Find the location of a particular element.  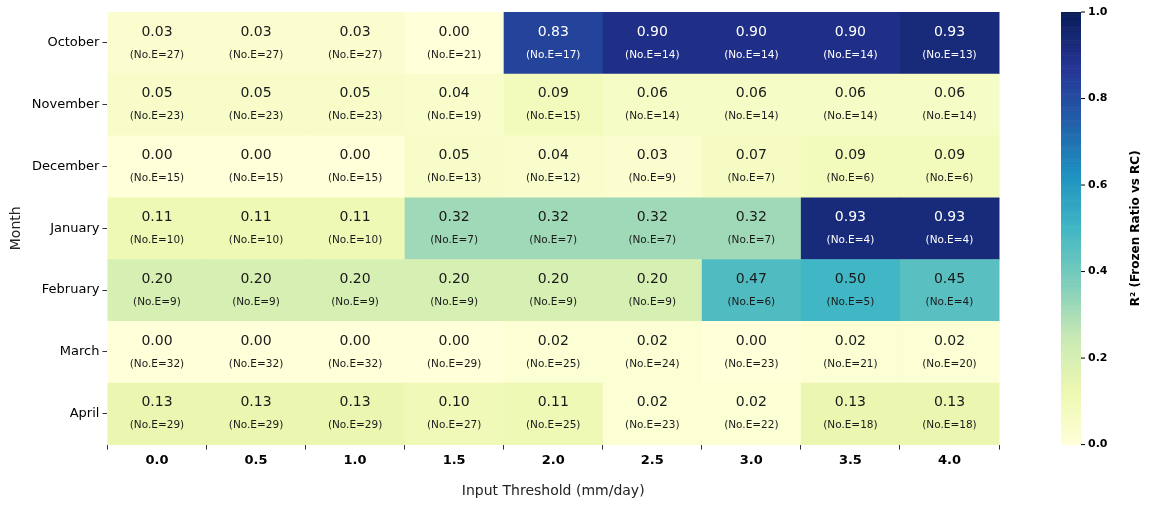

data-label: 0.00 (No.E=21) is located at coordinates (454, 41).